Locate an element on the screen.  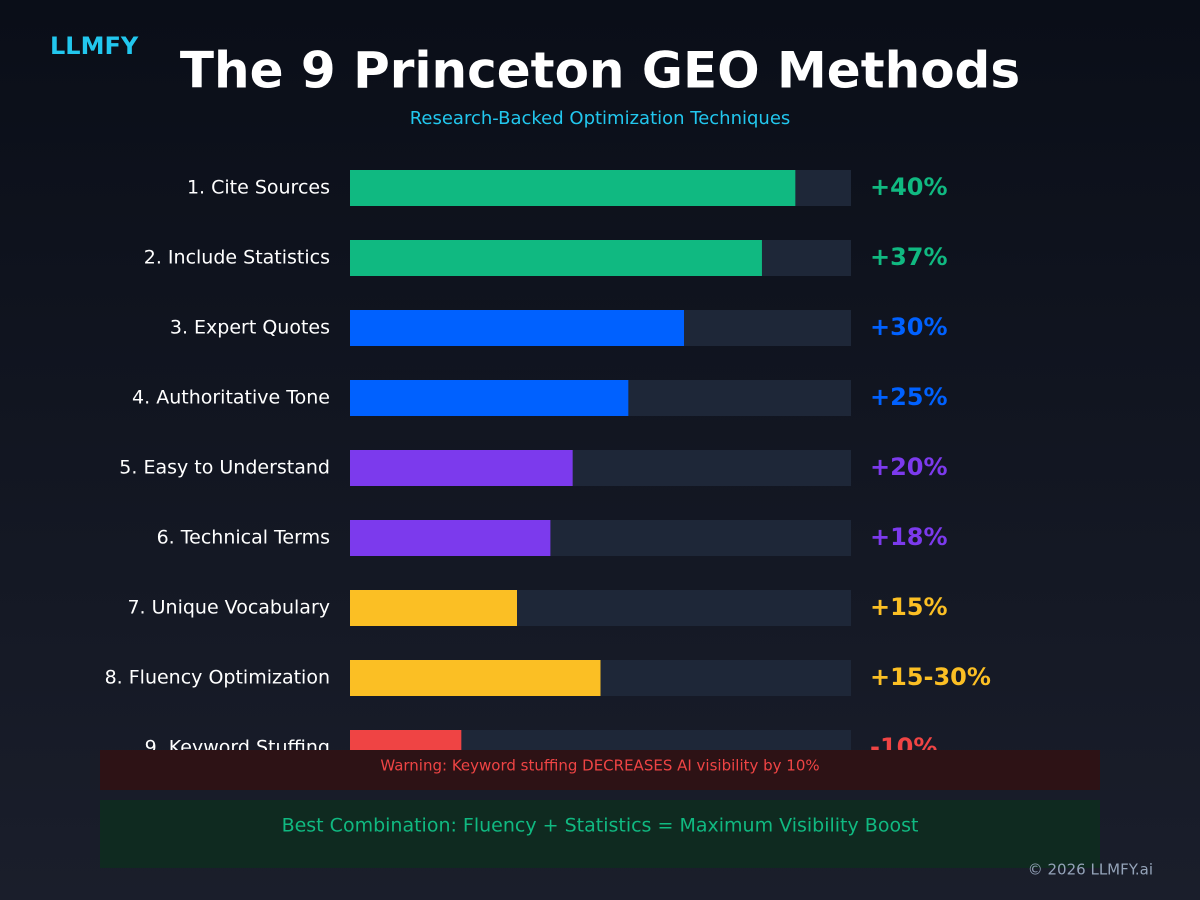
category-label: 3. Expert Quotes is located at coordinates (250, 328).